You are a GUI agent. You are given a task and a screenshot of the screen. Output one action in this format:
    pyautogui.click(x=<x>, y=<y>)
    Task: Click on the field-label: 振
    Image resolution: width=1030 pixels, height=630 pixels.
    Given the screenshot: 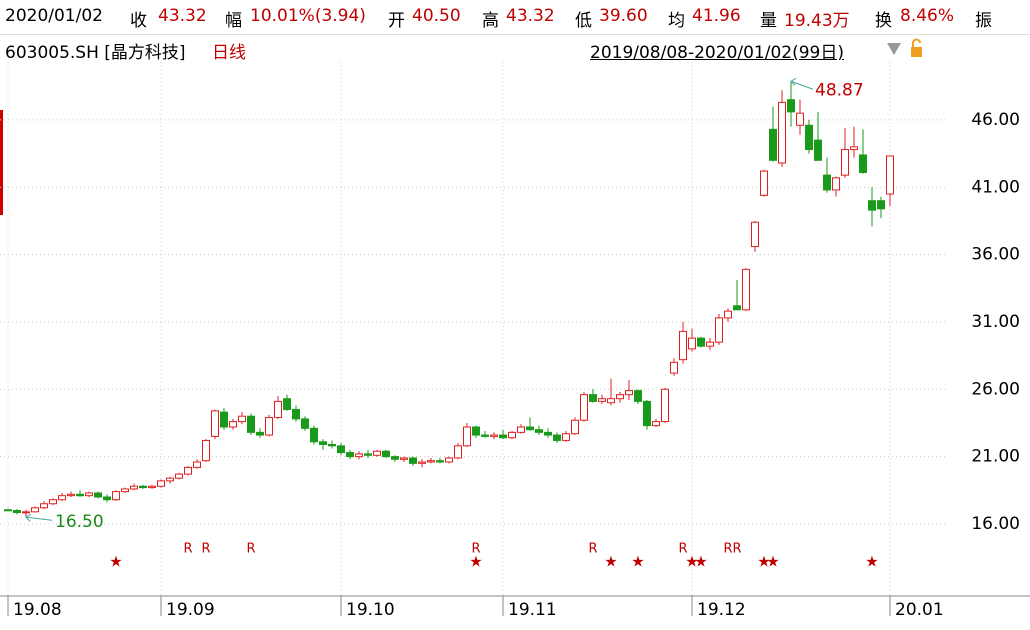 What is the action you would take?
    pyautogui.click(x=983, y=21)
    